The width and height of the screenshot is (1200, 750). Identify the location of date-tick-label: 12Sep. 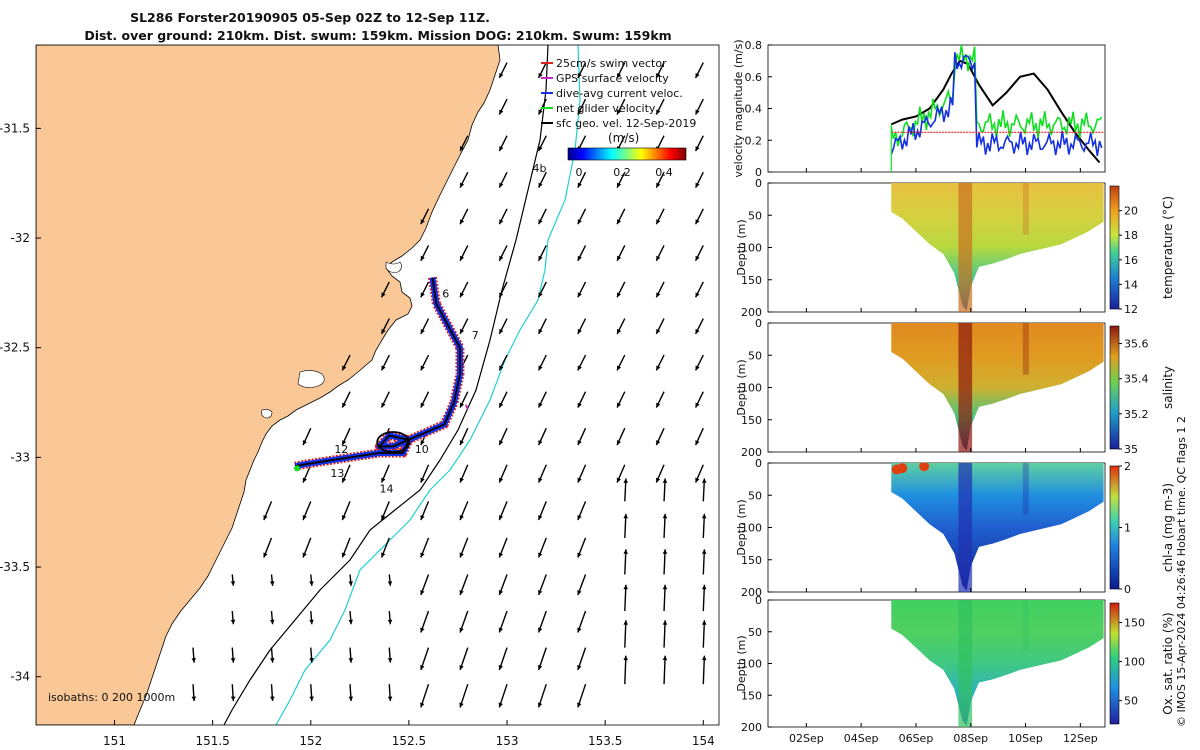
(1080, 738).